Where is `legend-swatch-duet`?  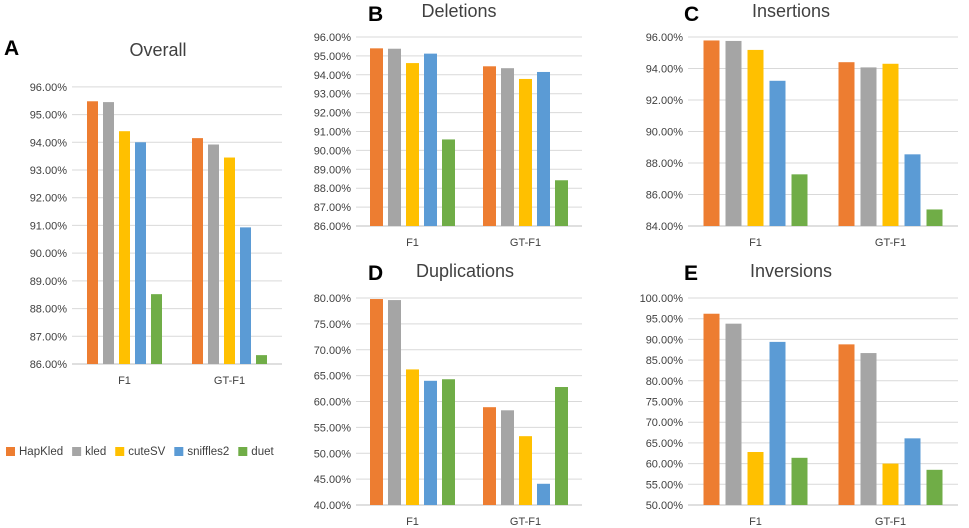 legend-swatch-duet is located at coordinates (243, 451).